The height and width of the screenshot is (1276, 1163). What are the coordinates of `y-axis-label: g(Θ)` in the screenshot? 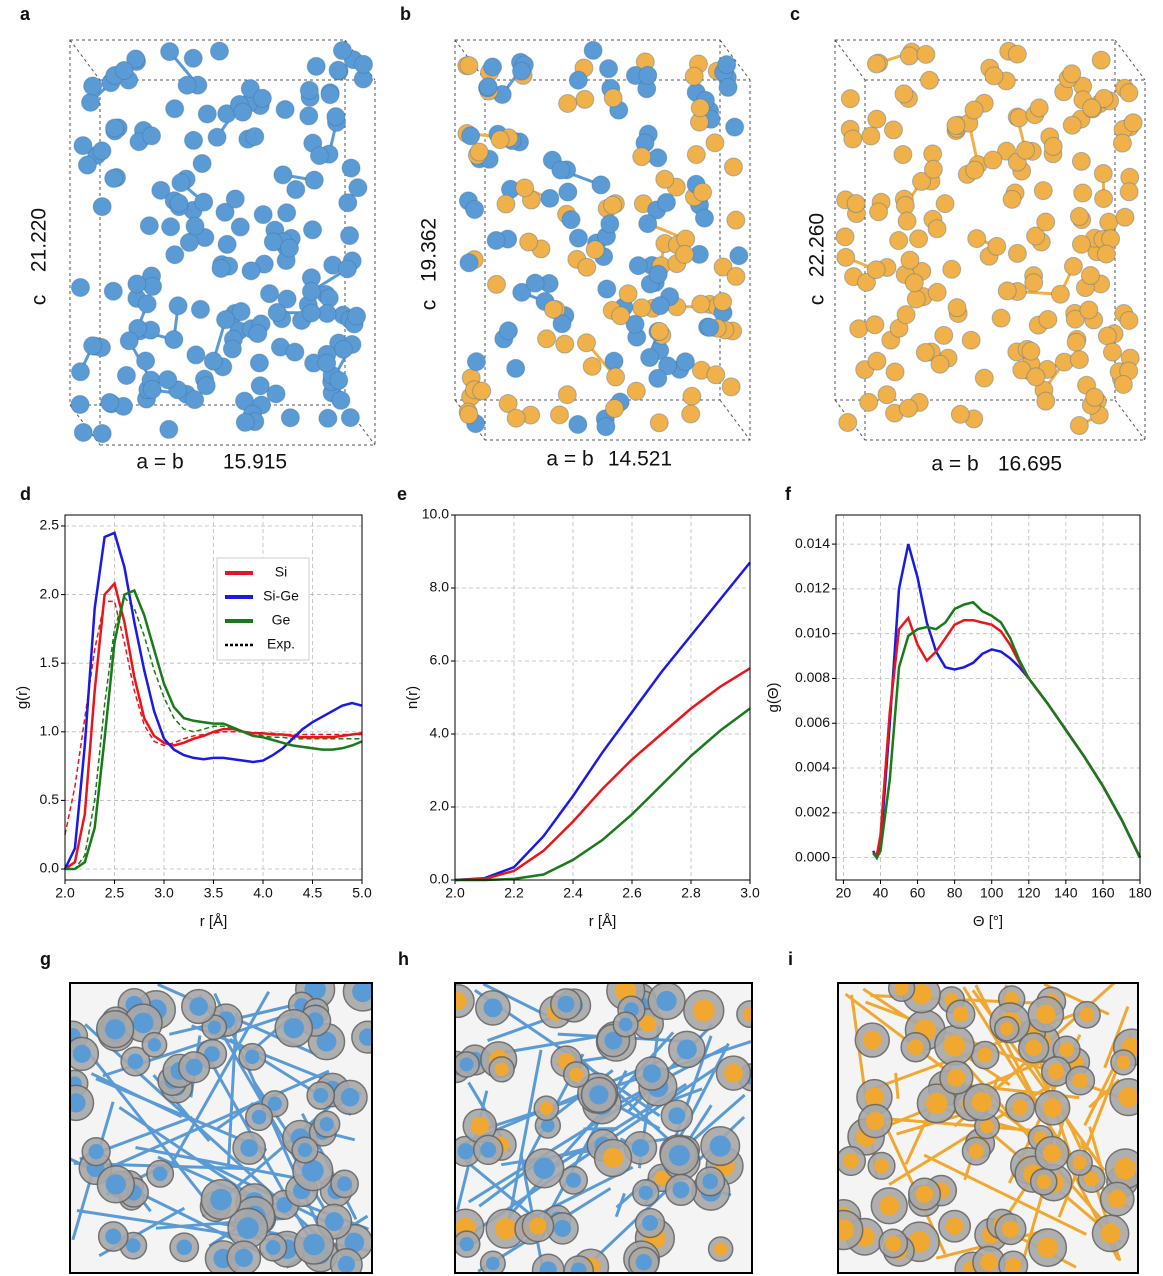 It's located at (773, 697).